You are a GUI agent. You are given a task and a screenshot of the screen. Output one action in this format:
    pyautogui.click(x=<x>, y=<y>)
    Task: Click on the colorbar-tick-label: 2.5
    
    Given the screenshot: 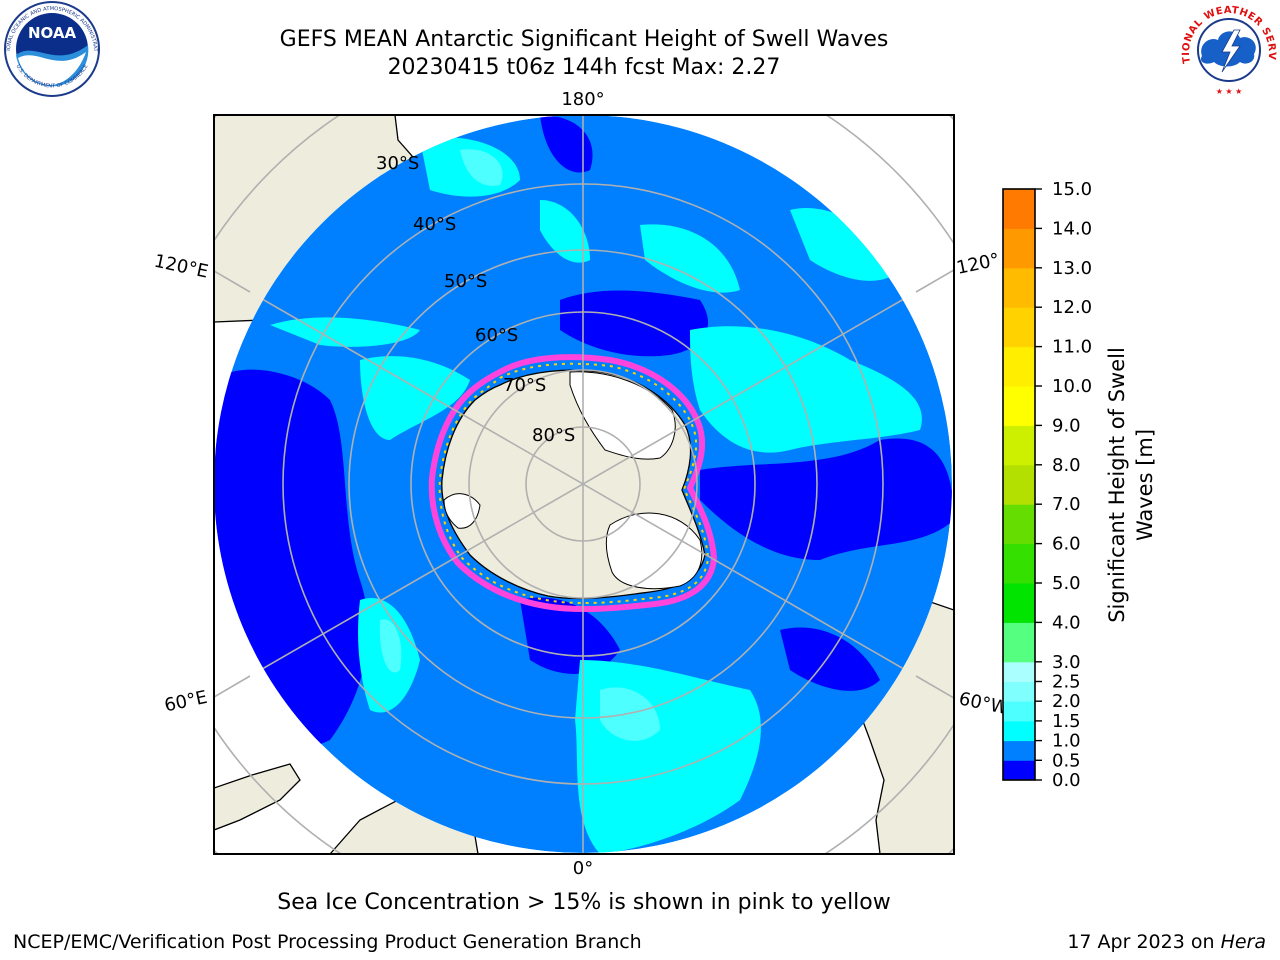 What is the action you would take?
    pyautogui.click(x=1066, y=682)
    